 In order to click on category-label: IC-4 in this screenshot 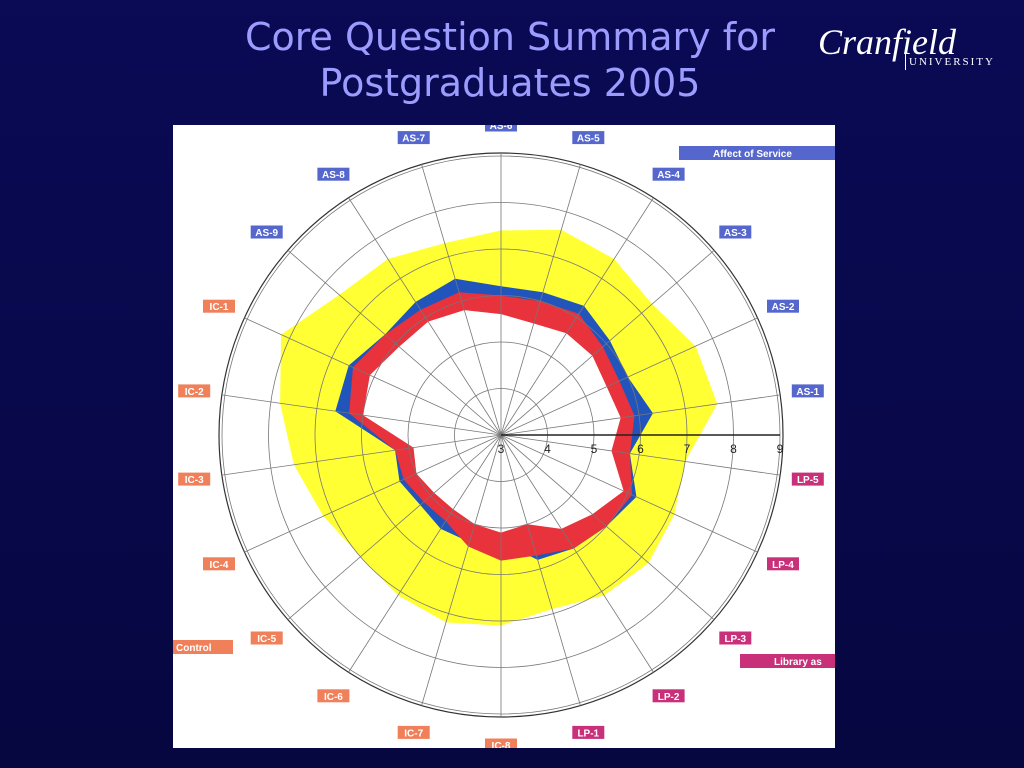, I will do `click(219, 565)`.